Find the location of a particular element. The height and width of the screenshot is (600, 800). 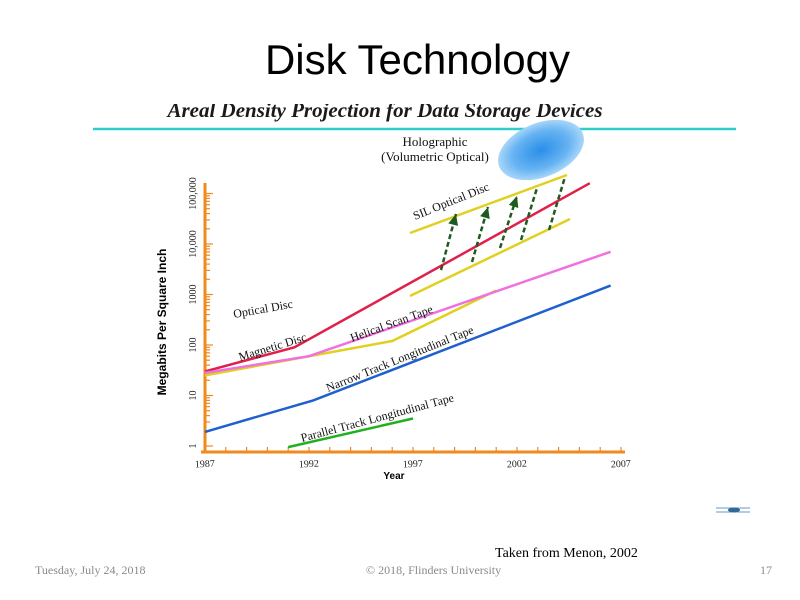

footer-copyright: © 2018, Flinders University is located at coordinates (434, 570).